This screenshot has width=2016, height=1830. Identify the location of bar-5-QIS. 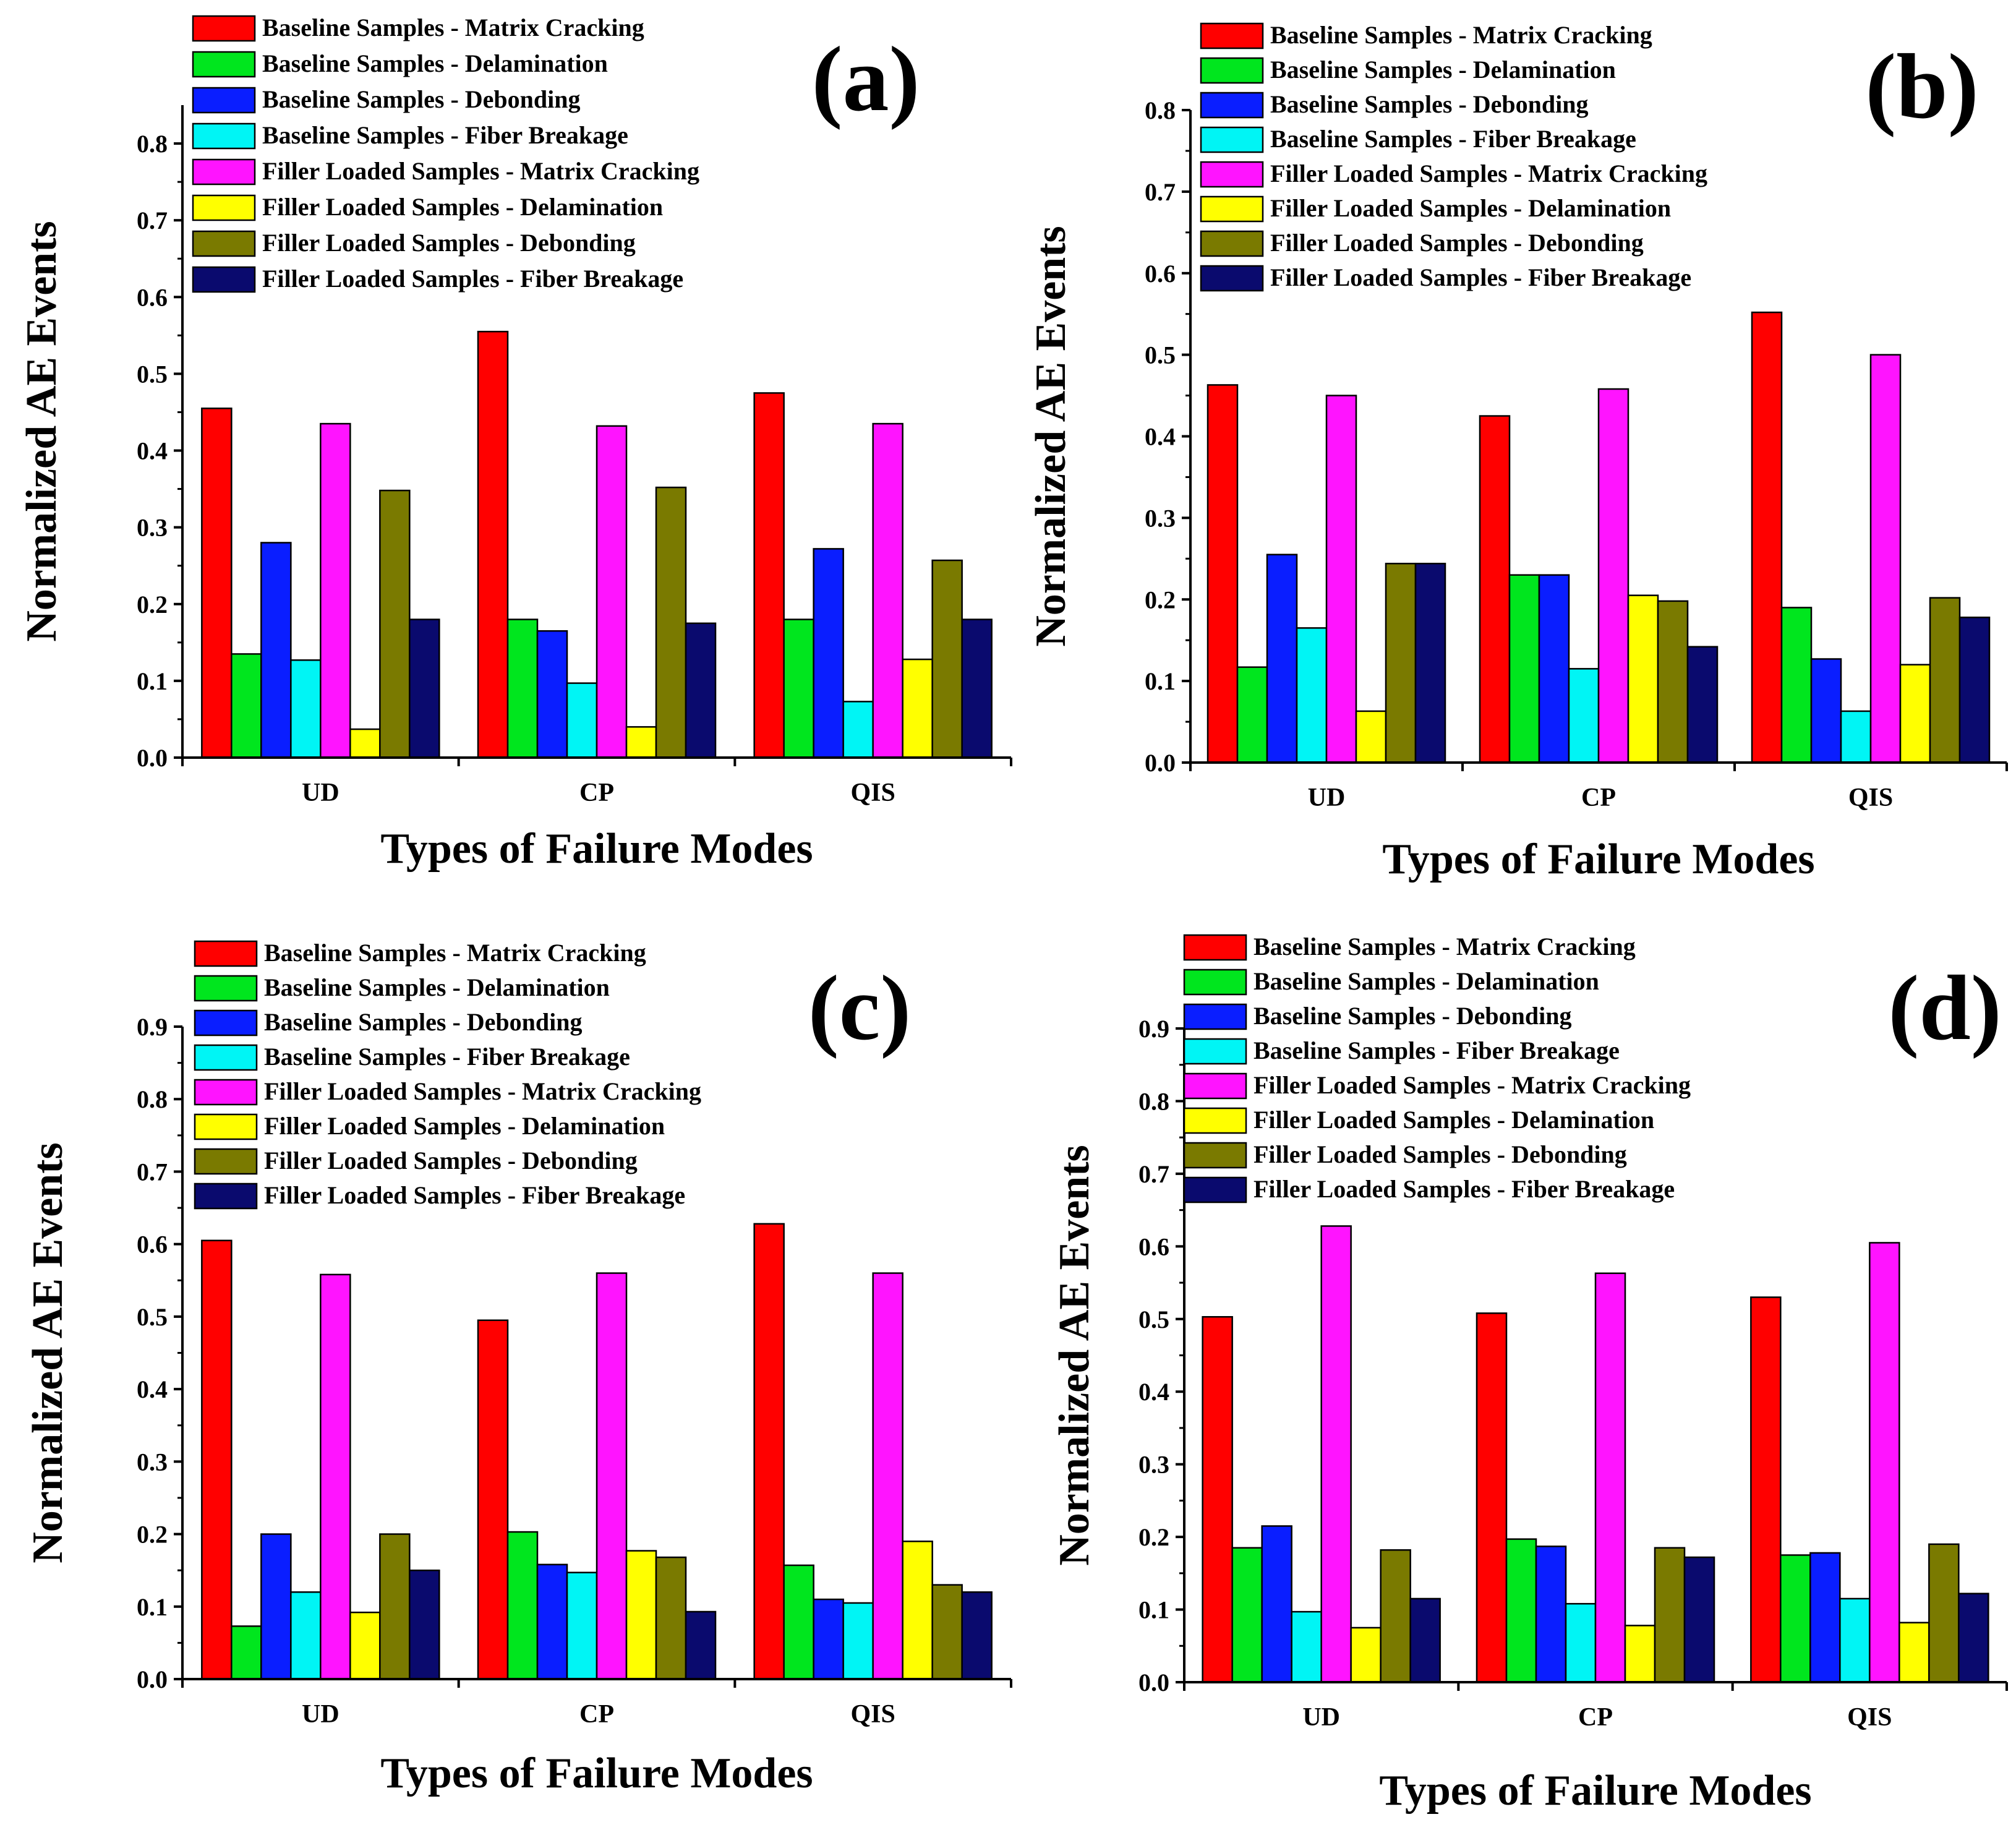
(1885, 1462).